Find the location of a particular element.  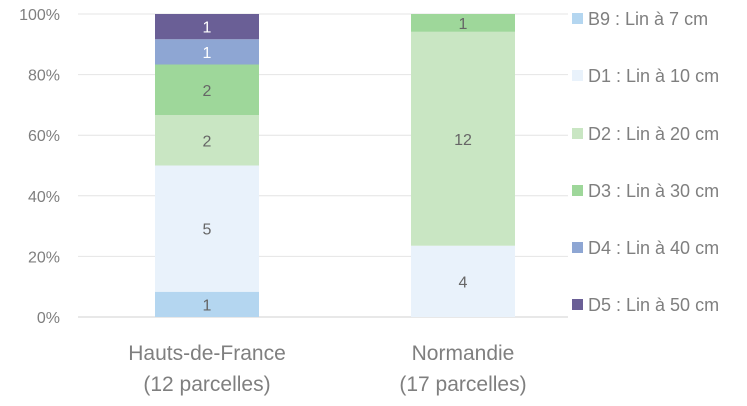

legend-label: D1 : Lin à 10 cm is located at coordinates (653, 76).